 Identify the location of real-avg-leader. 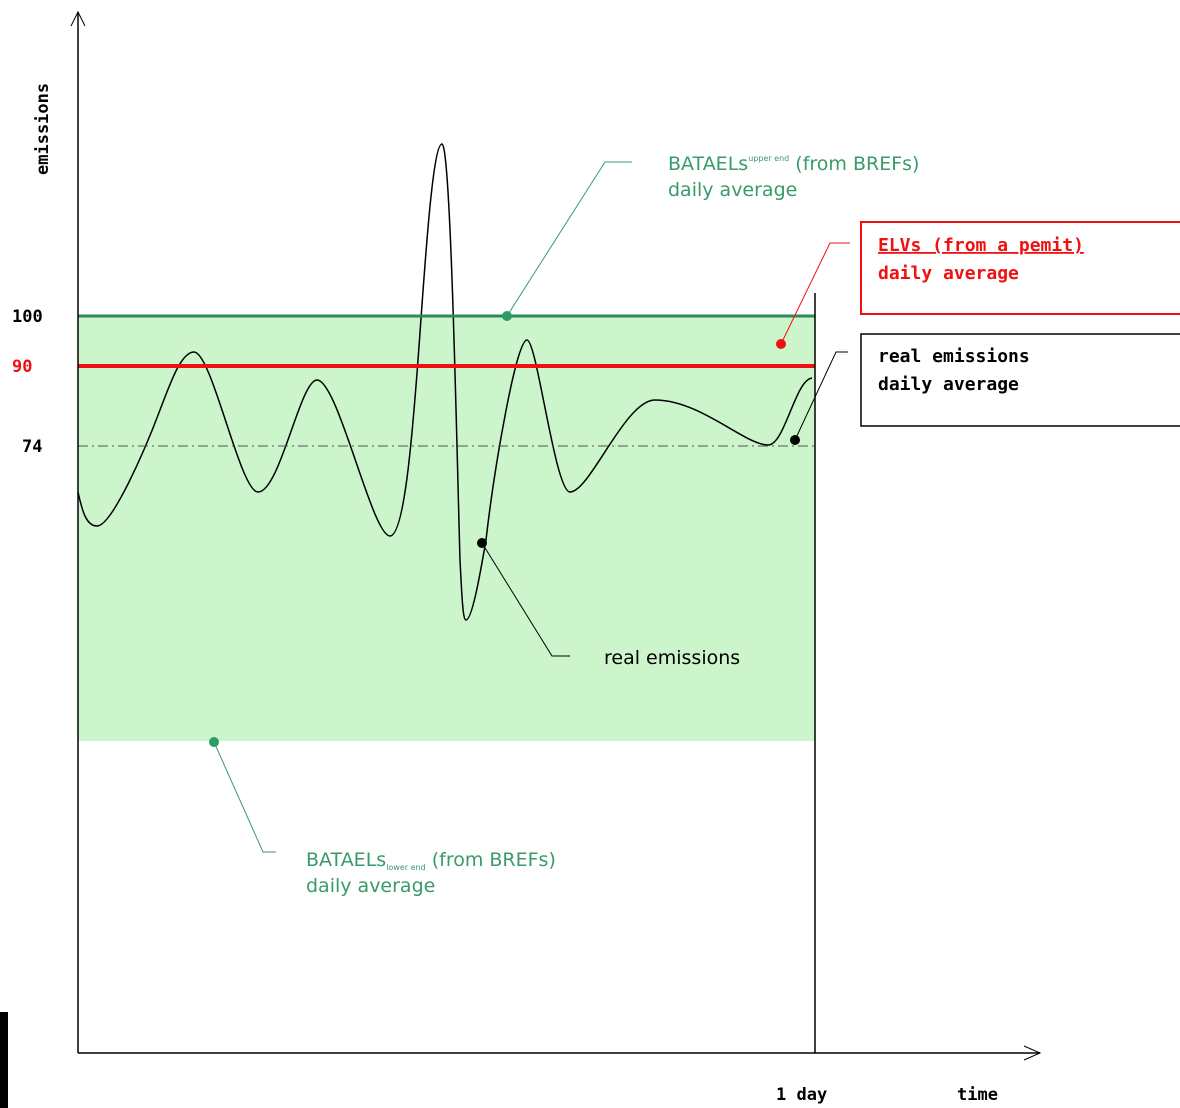
(821, 396).